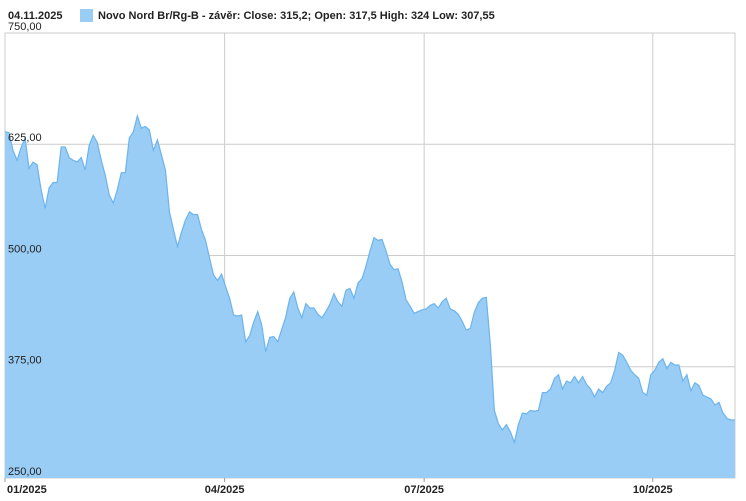  I want to click on legend-swatch, so click(86, 15).